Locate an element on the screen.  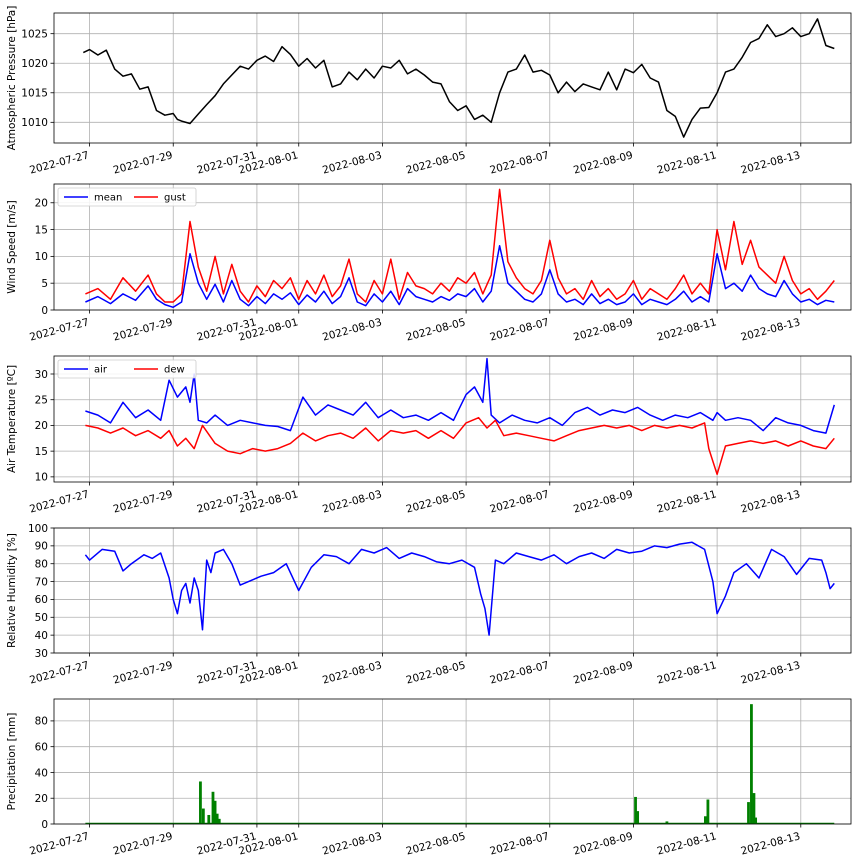
precipitation-frame is located at coordinates (452, 761).